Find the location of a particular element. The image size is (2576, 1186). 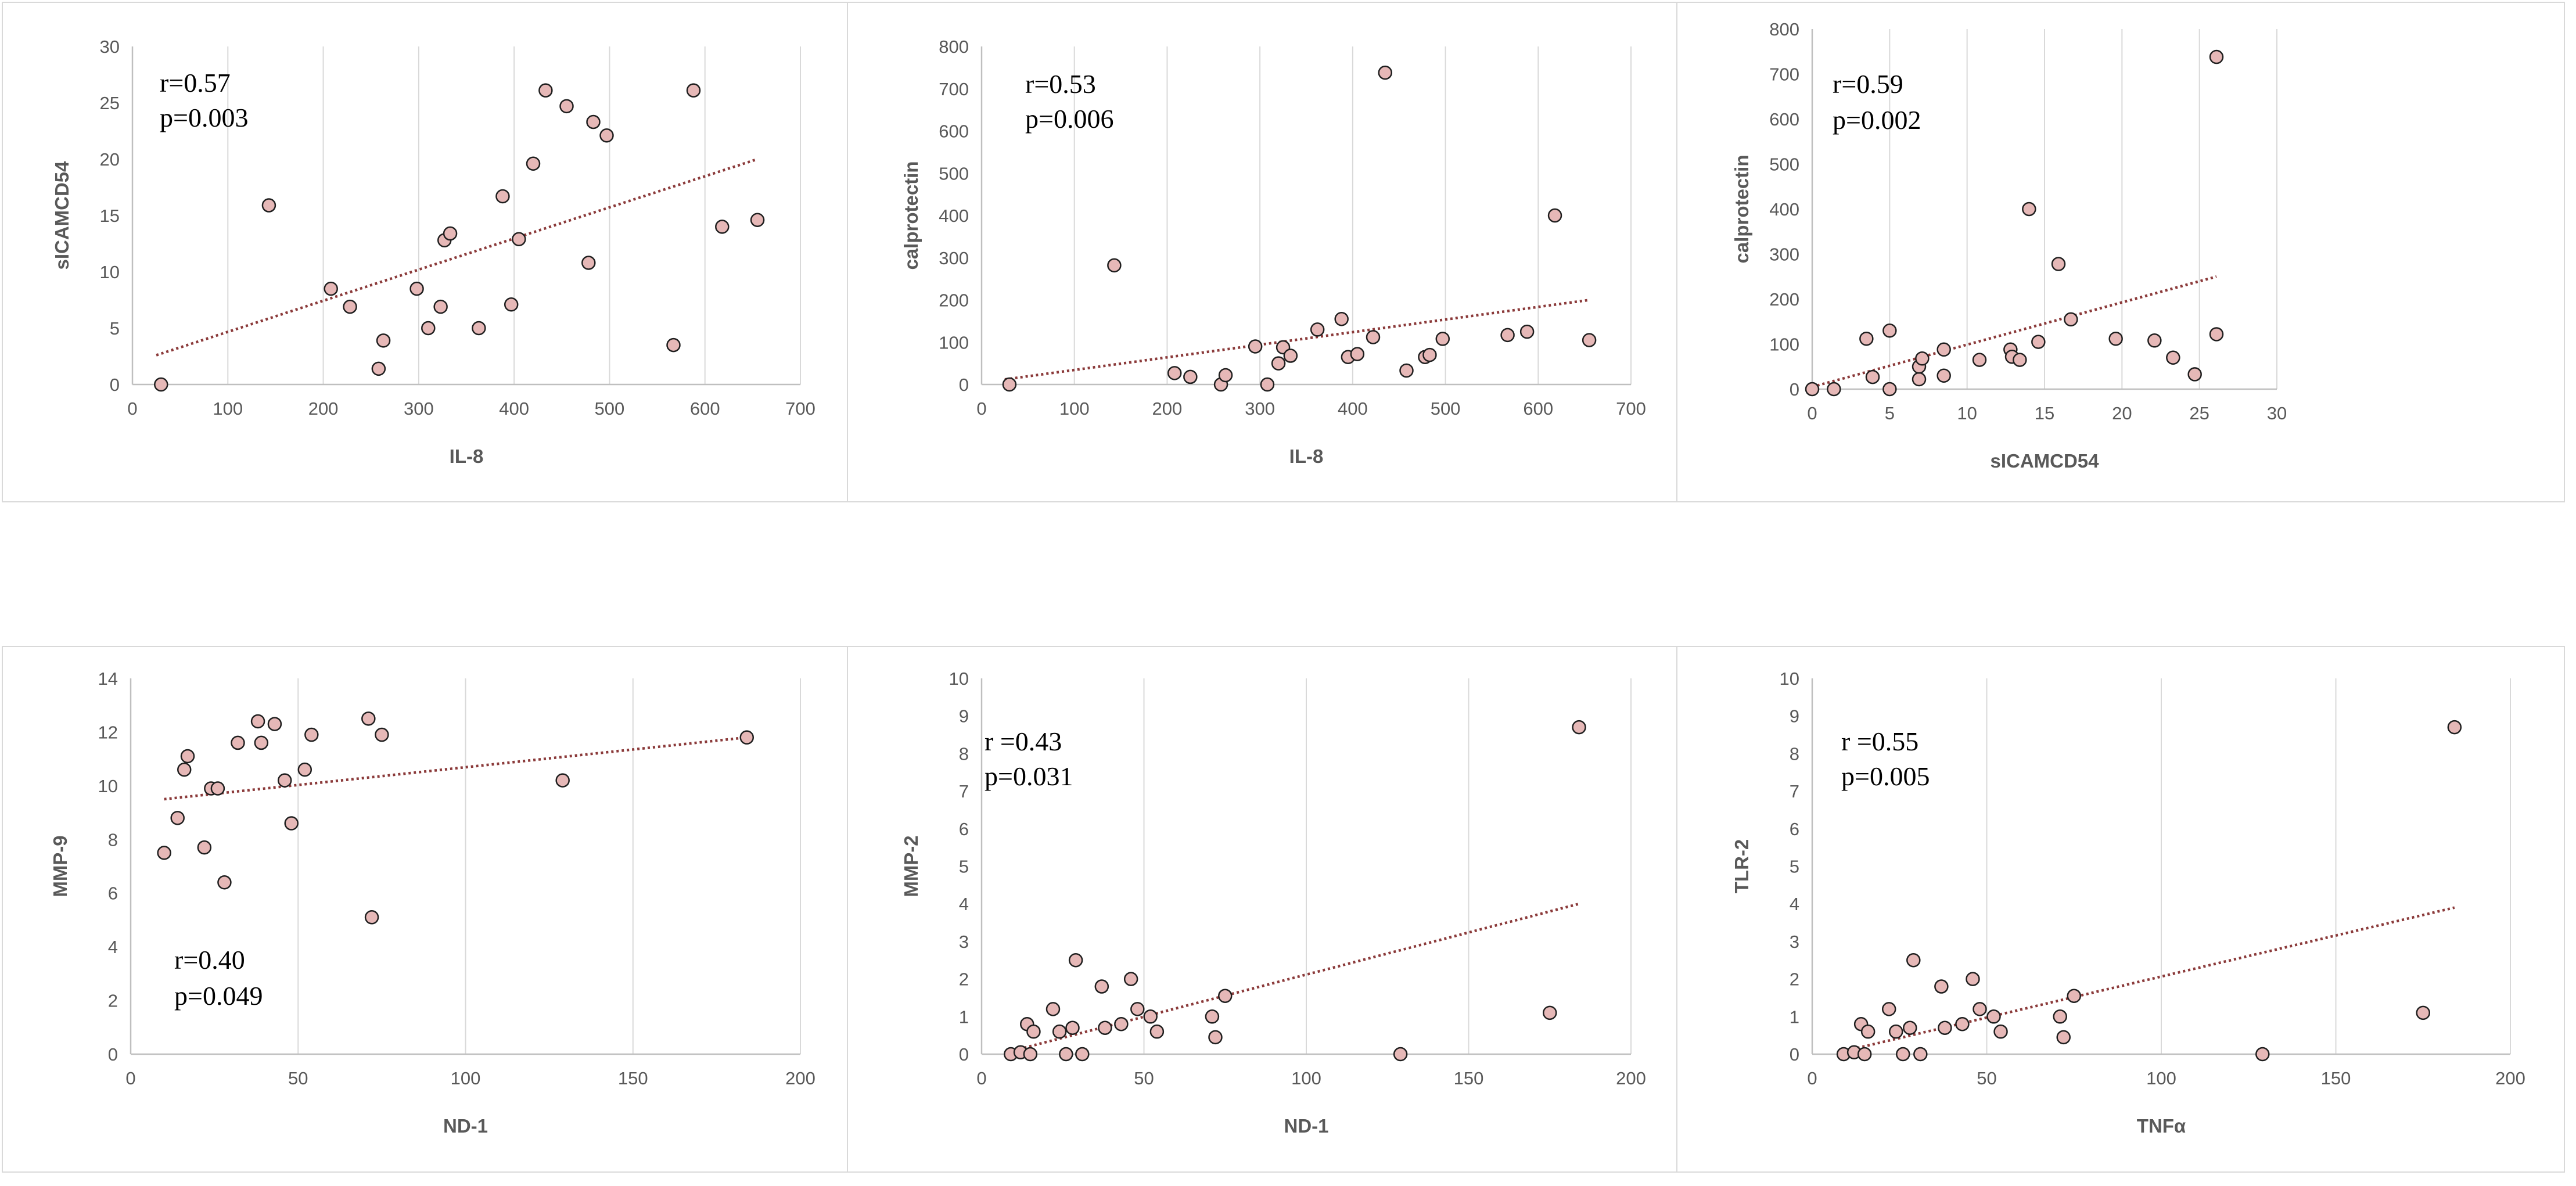

stat-p: p=0.049 is located at coordinates (218, 996).